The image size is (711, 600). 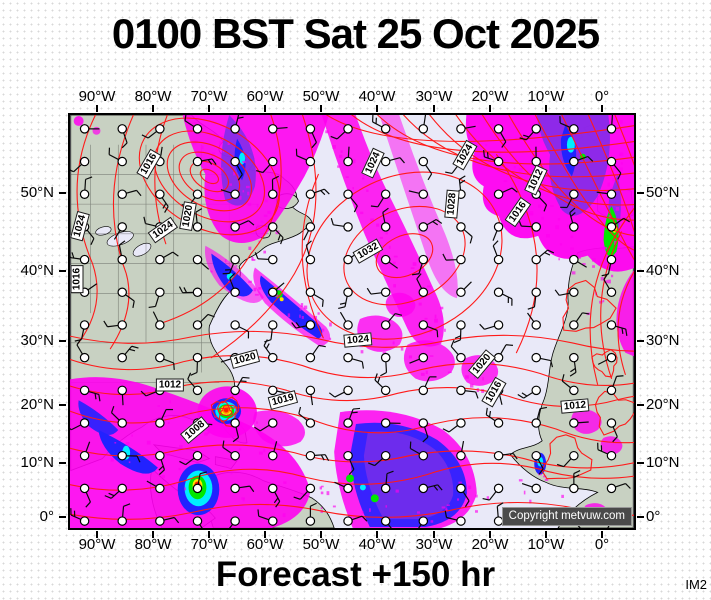 I want to click on great-lakes, so click(x=123, y=241).